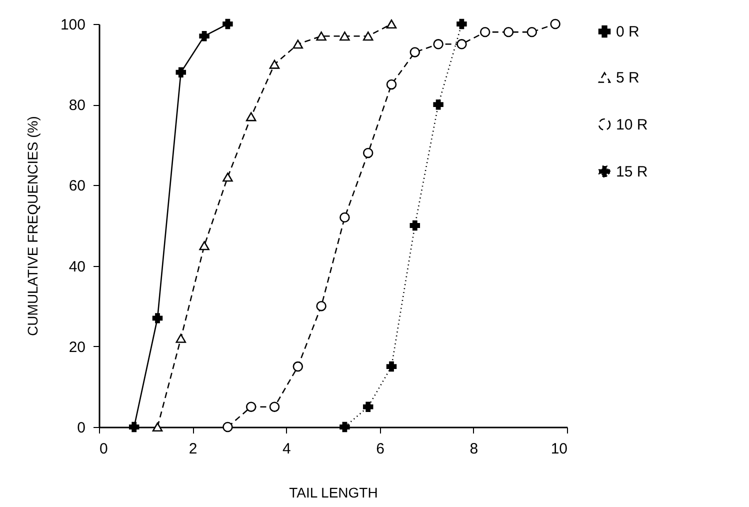  I want to click on legend-label: 10 R, so click(632, 125).